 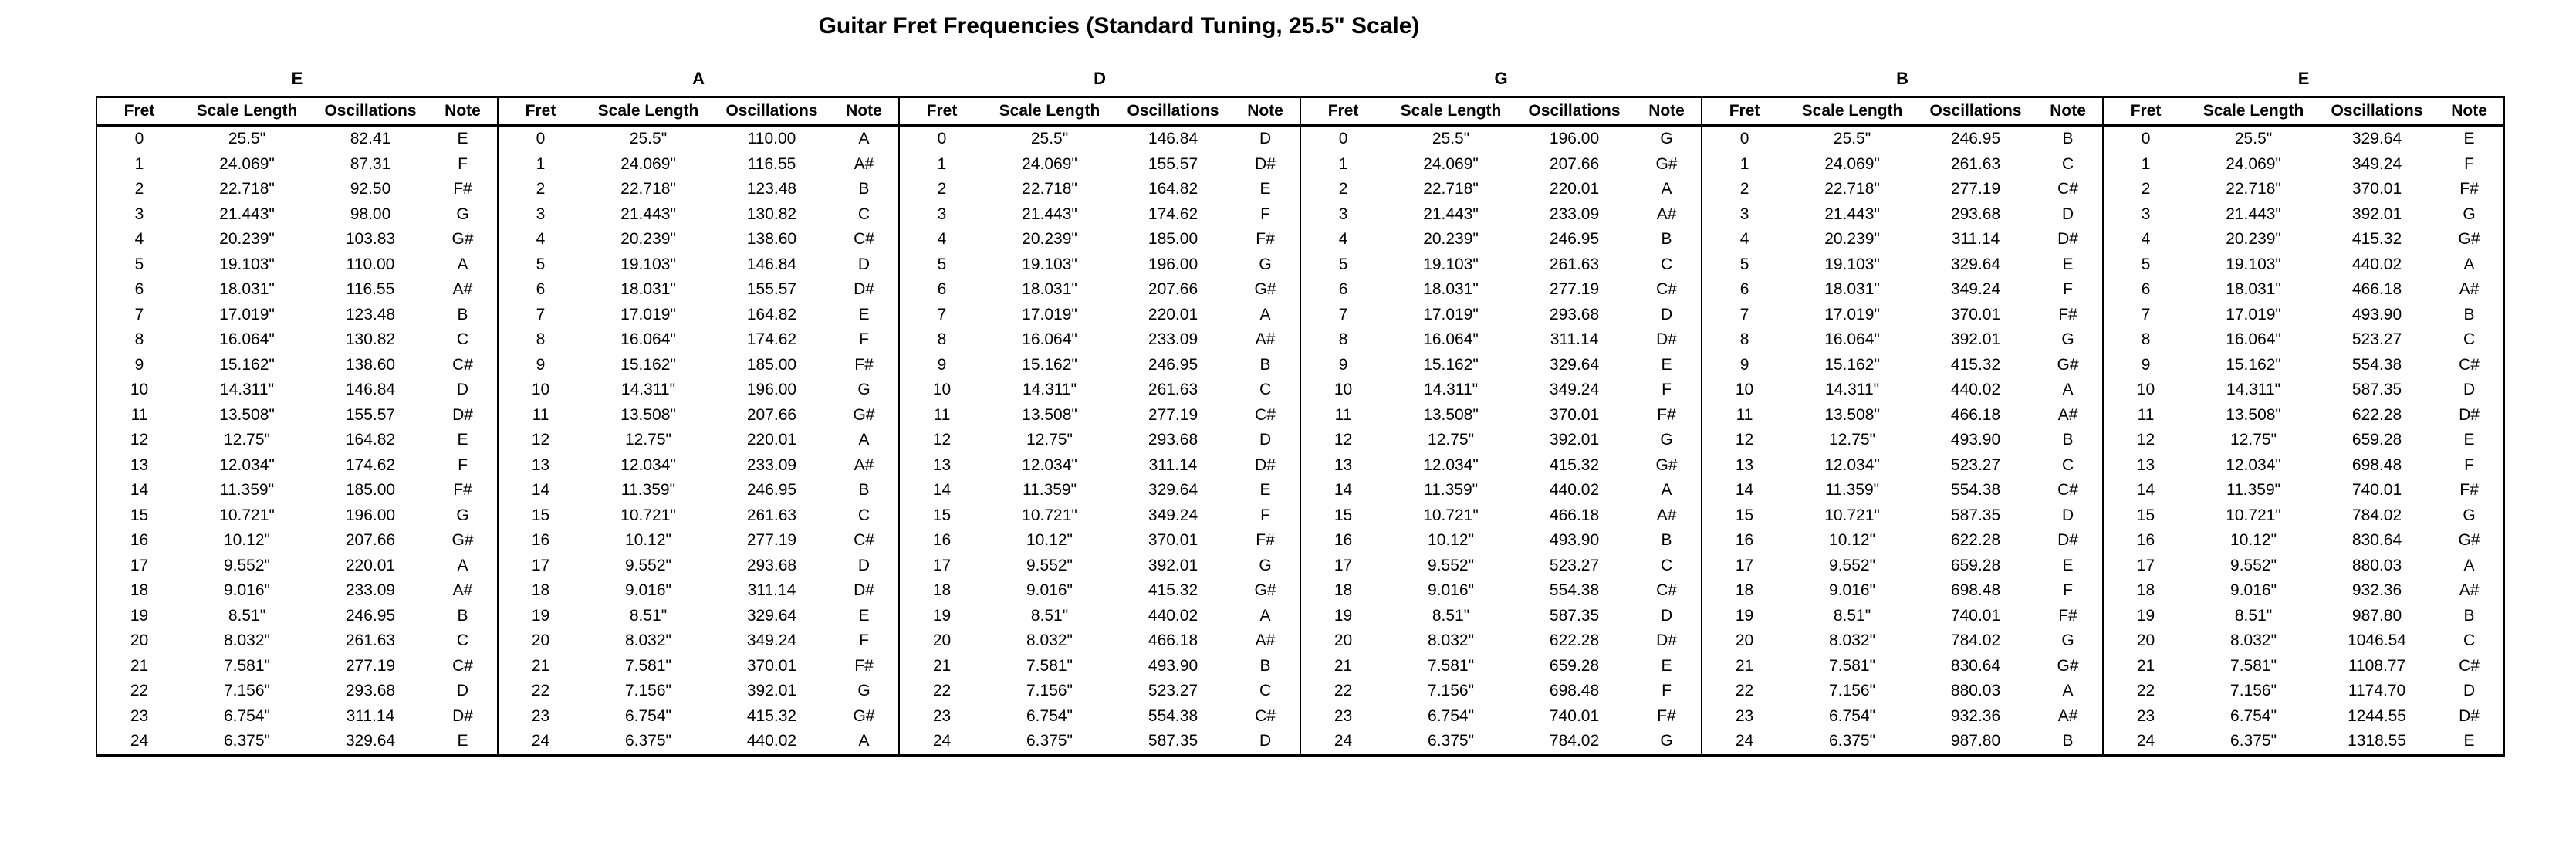 I want to click on fret-cell: 20, so click(x=138, y=641).